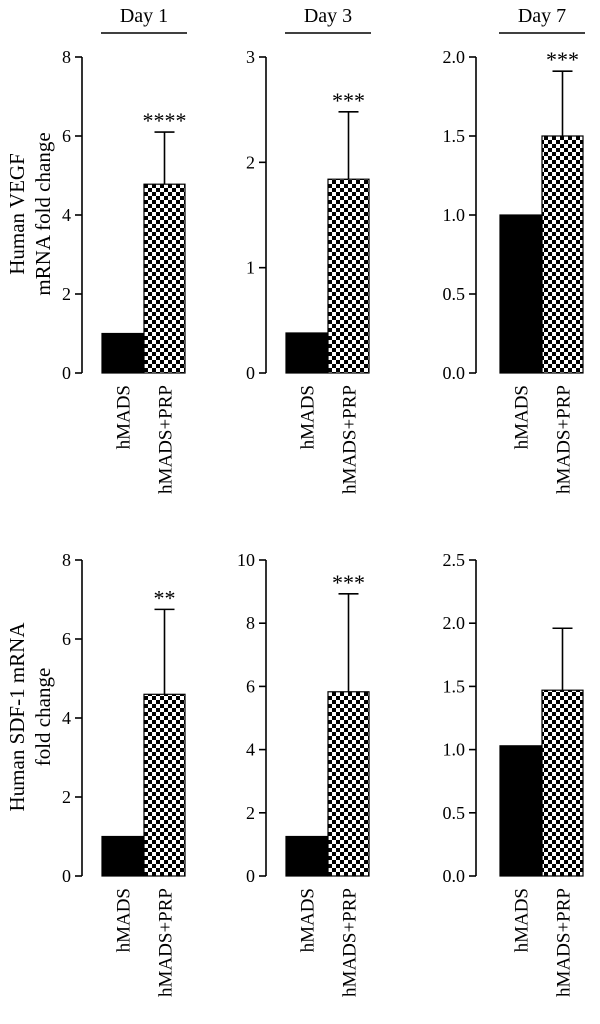 The width and height of the screenshot is (600, 1024). What do you see at coordinates (454, 560) in the screenshot?
I see `y-tick-label: 2.5` at bounding box center [454, 560].